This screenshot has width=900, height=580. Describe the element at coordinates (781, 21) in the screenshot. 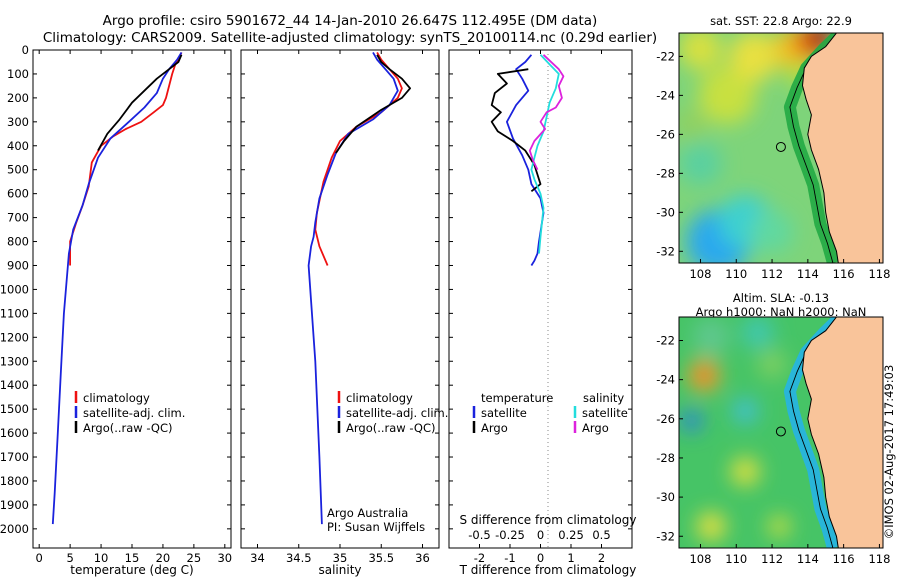

I see `sst-map-title: sat. SST: 22.8 Argo: 22.9` at that location.